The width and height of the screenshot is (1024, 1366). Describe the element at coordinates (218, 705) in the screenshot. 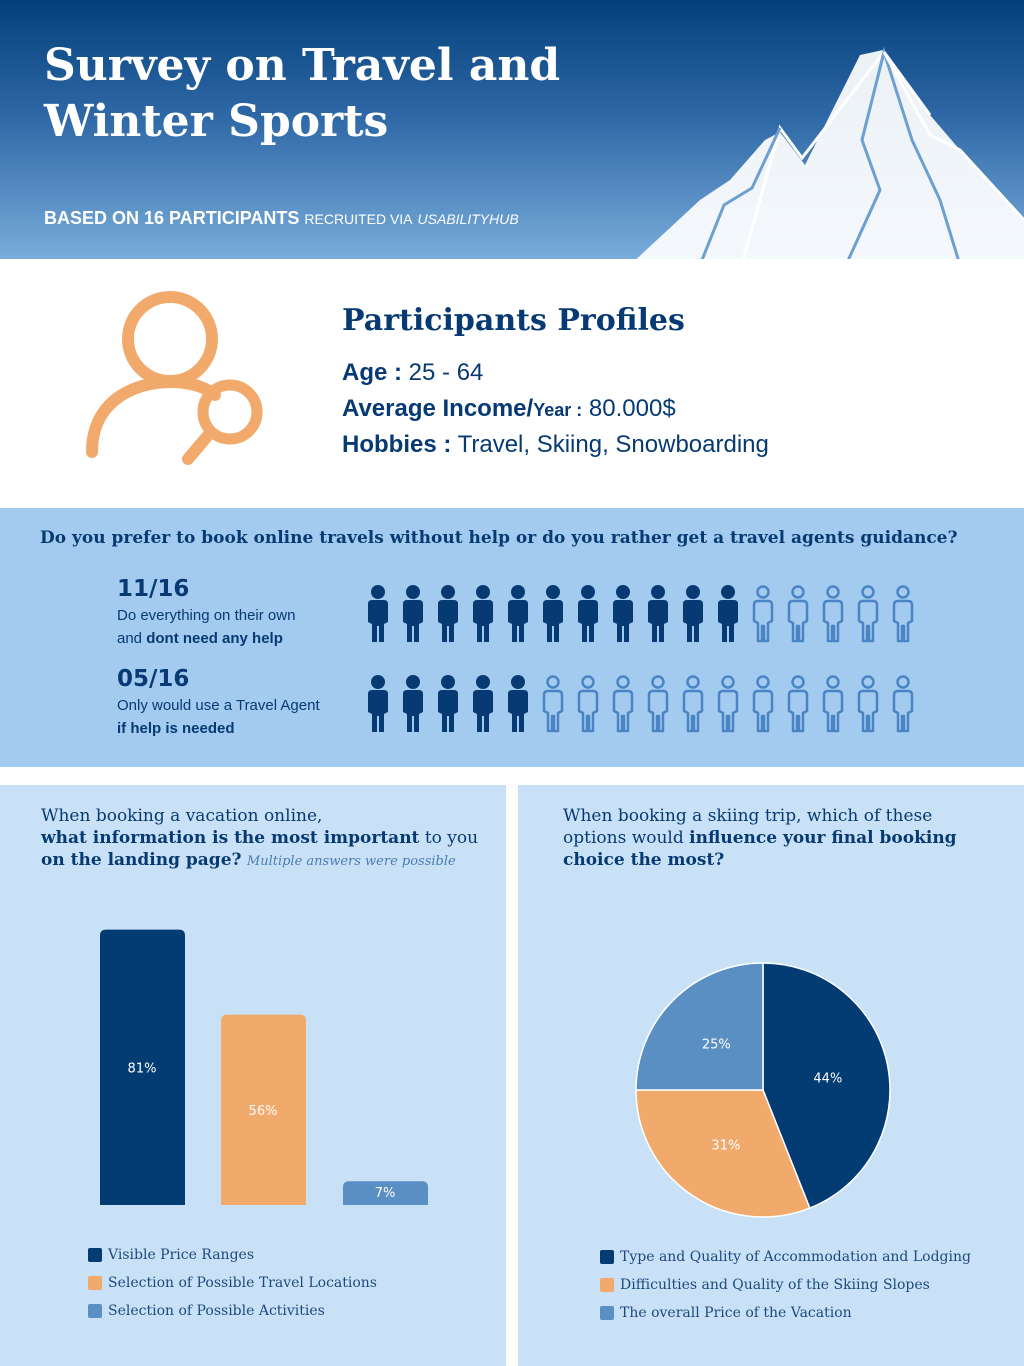

I see `stat-line-1: Only would use a Travel Agent` at that location.